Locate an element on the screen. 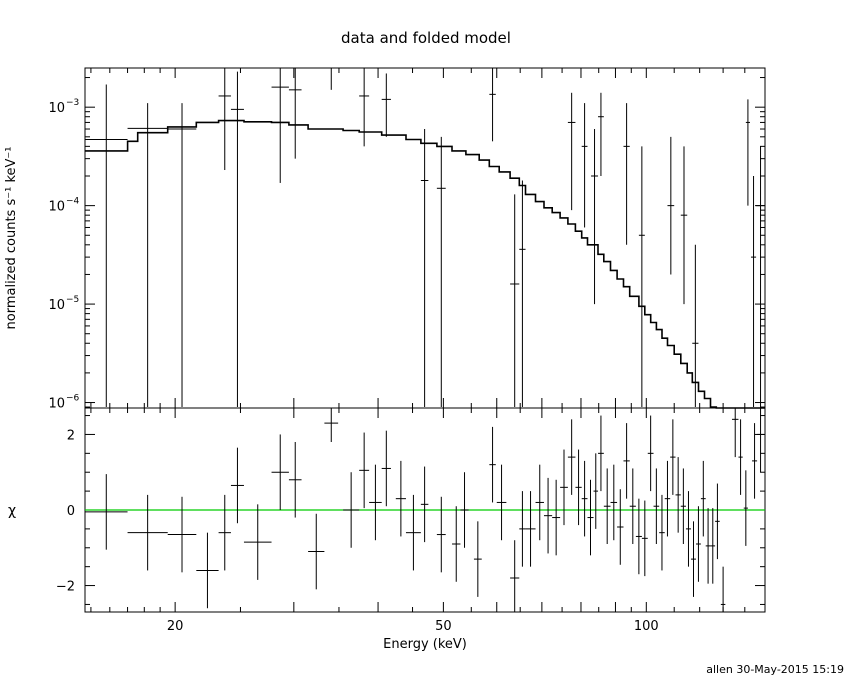 Image resolution: width=850 pixels, height=680 pixels. y-tick-exponent: −6 is located at coordinates (73, 399).